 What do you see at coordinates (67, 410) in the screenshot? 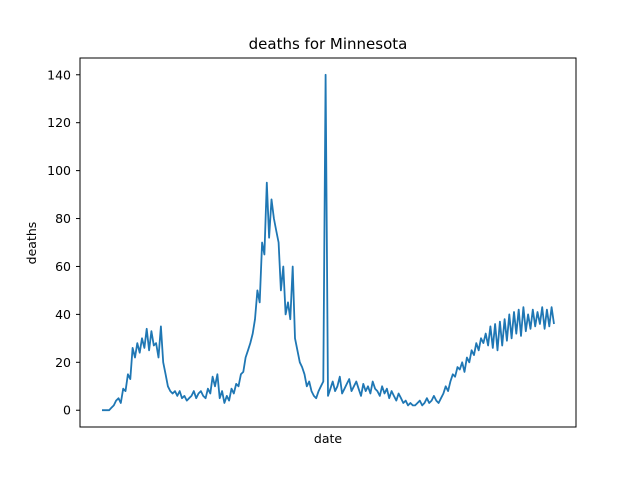
I see `y-tick-label: 0` at bounding box center [67, 410].